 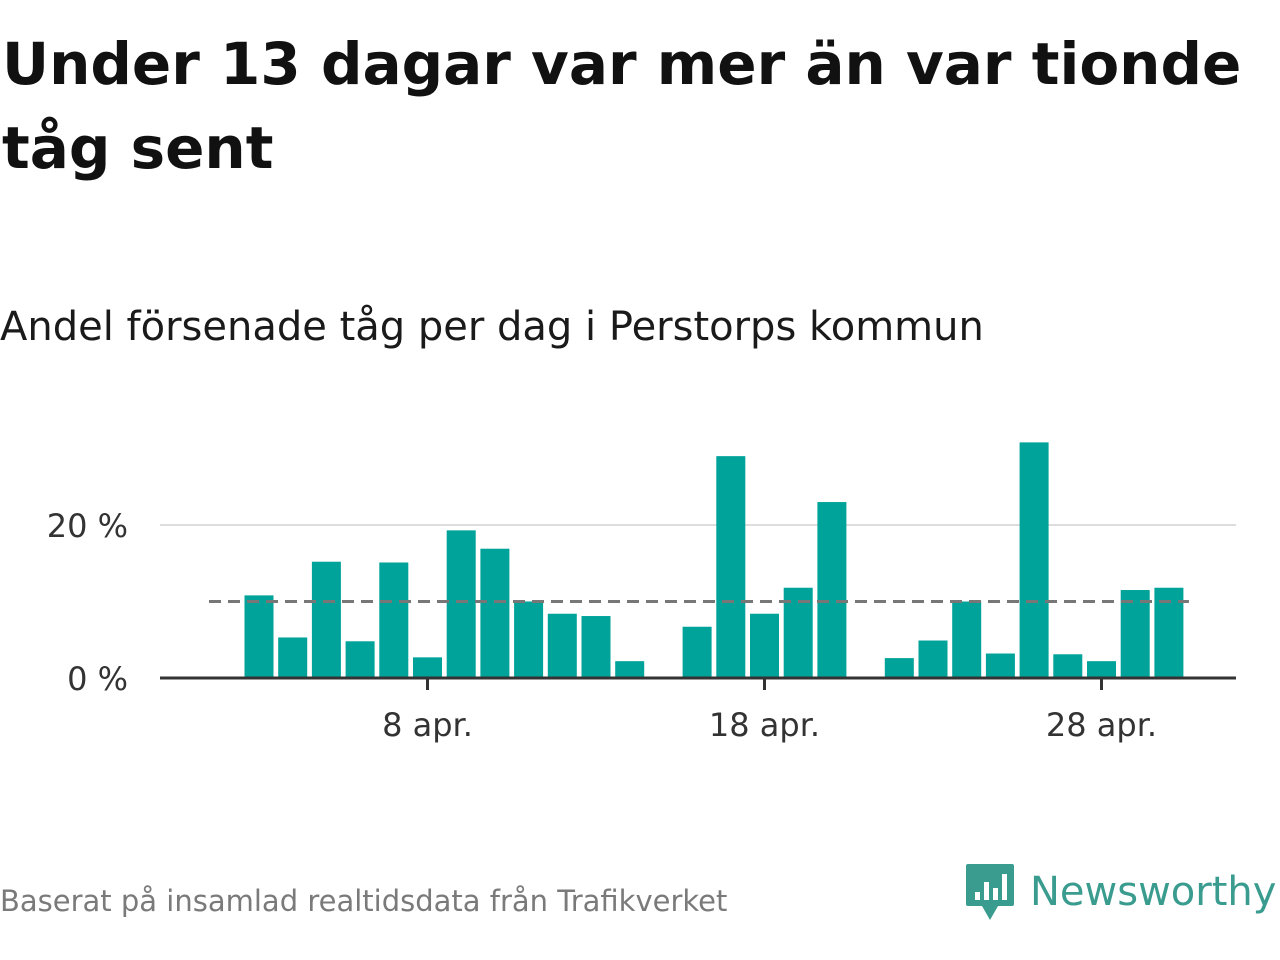 What do you see at coordinates (1153, 892) in the screenshot?
I see `brand-name: Newsworthy` at bounding box center [1153, 892].